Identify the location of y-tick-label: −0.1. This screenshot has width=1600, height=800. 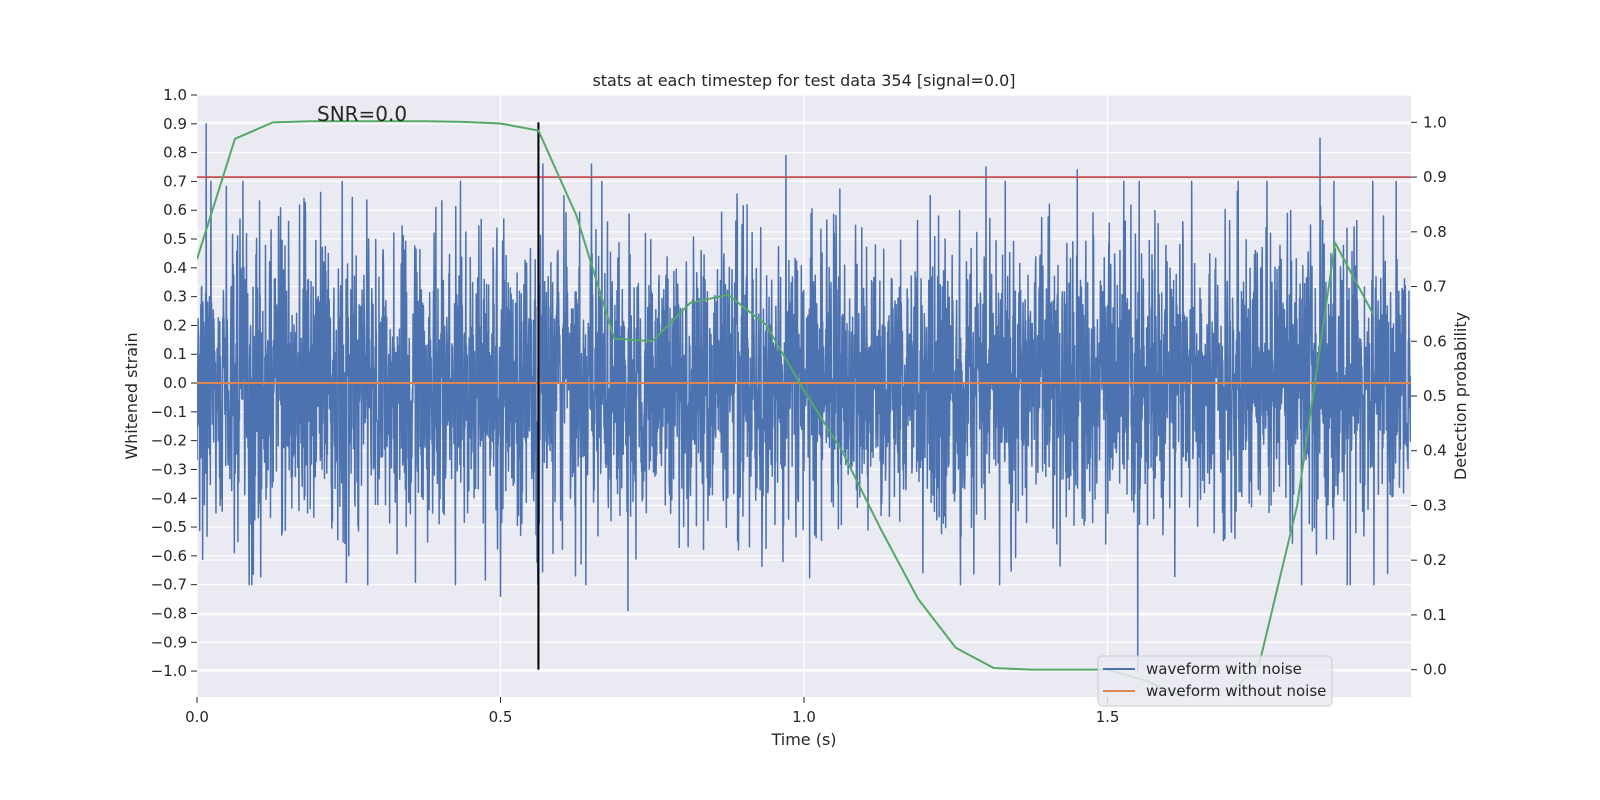
(169, 412).